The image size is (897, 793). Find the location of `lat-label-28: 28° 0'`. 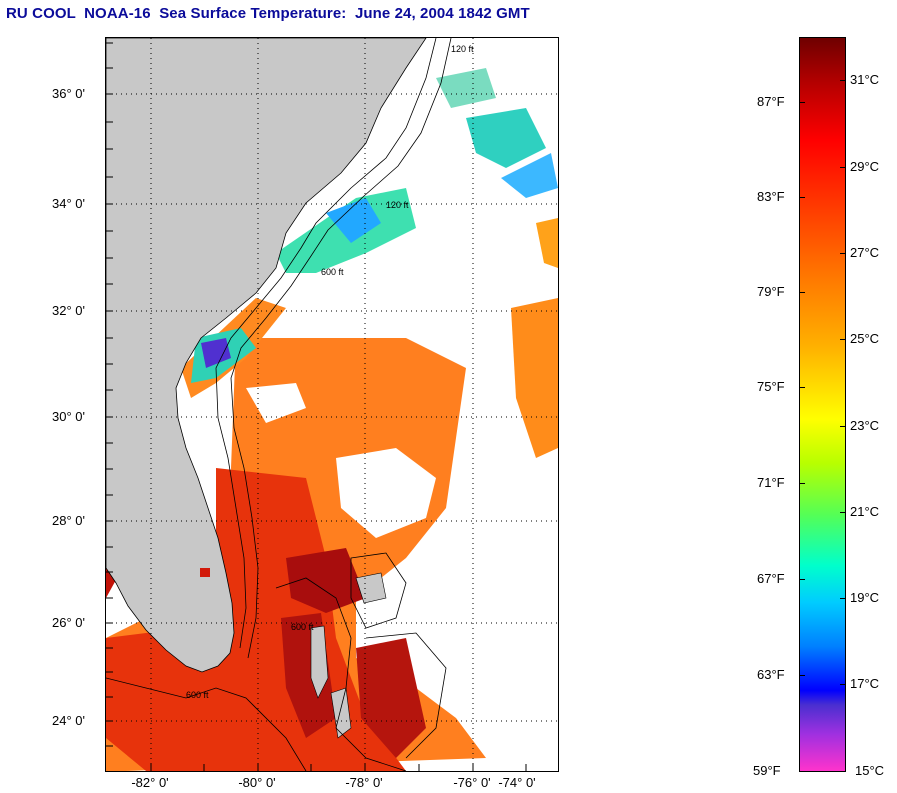

lat-label-28: 28° 0' is located at coordinates (68, 520).